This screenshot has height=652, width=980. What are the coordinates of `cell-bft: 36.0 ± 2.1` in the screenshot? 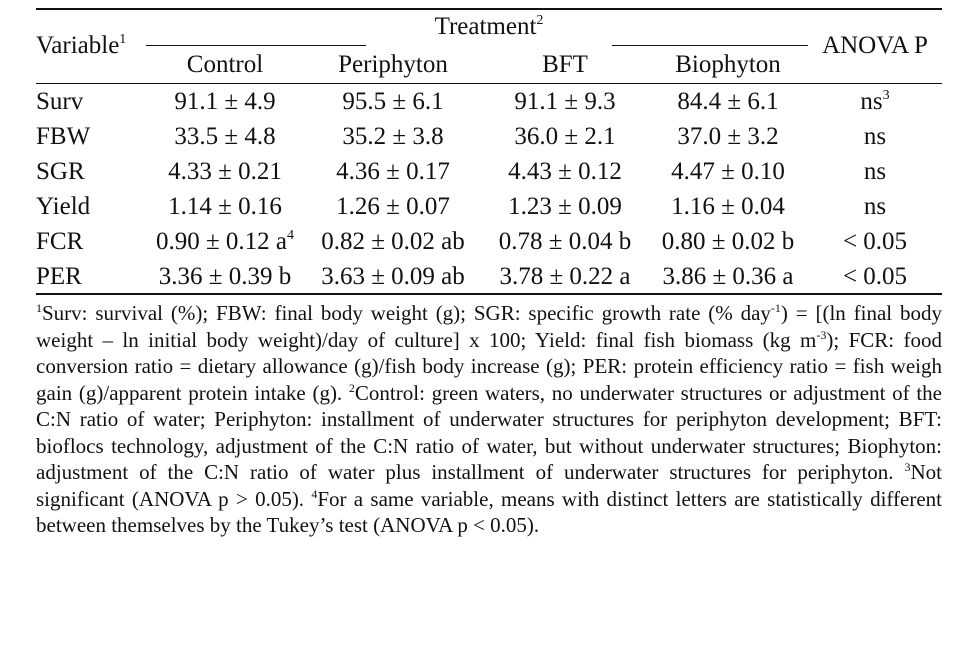 It's located at (565, 137).